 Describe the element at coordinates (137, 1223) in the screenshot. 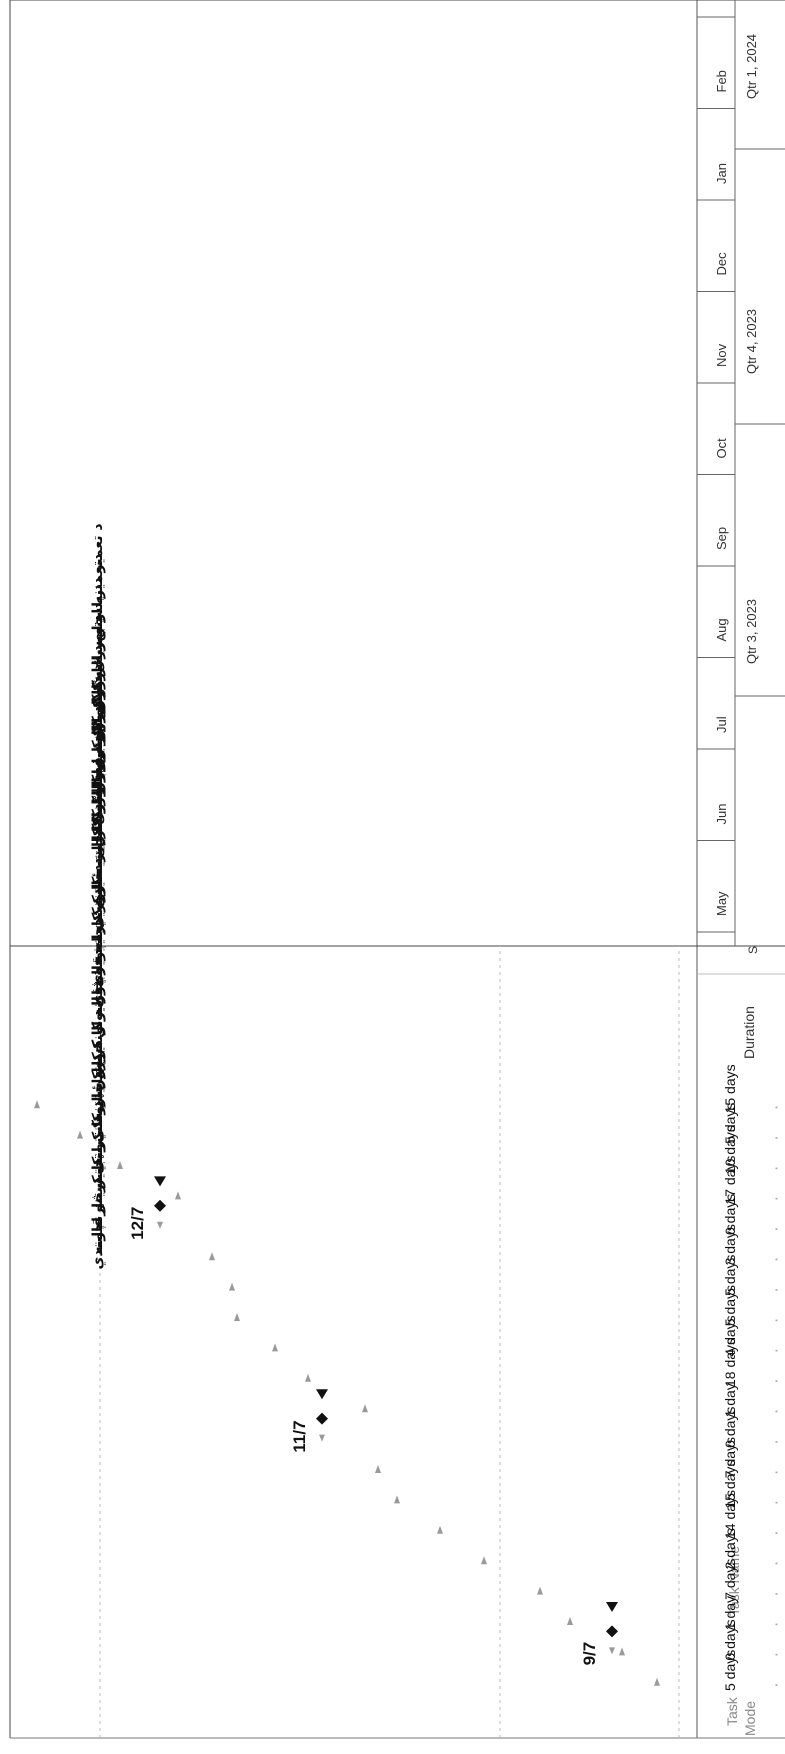

I see `milestone-label: 12/7` at that location.